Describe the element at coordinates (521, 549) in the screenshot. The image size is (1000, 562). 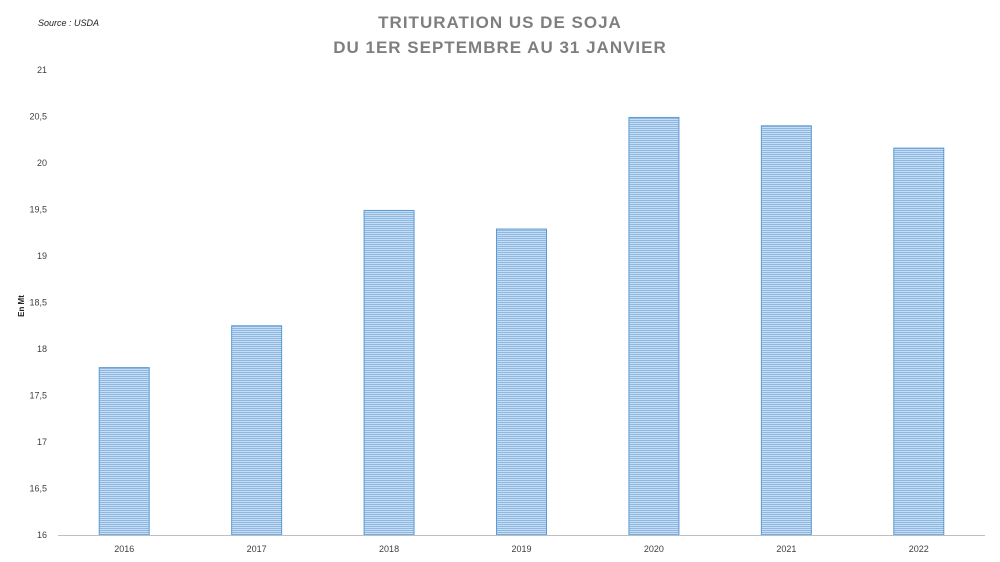
I see `x-tick-label: 2019` at that location.